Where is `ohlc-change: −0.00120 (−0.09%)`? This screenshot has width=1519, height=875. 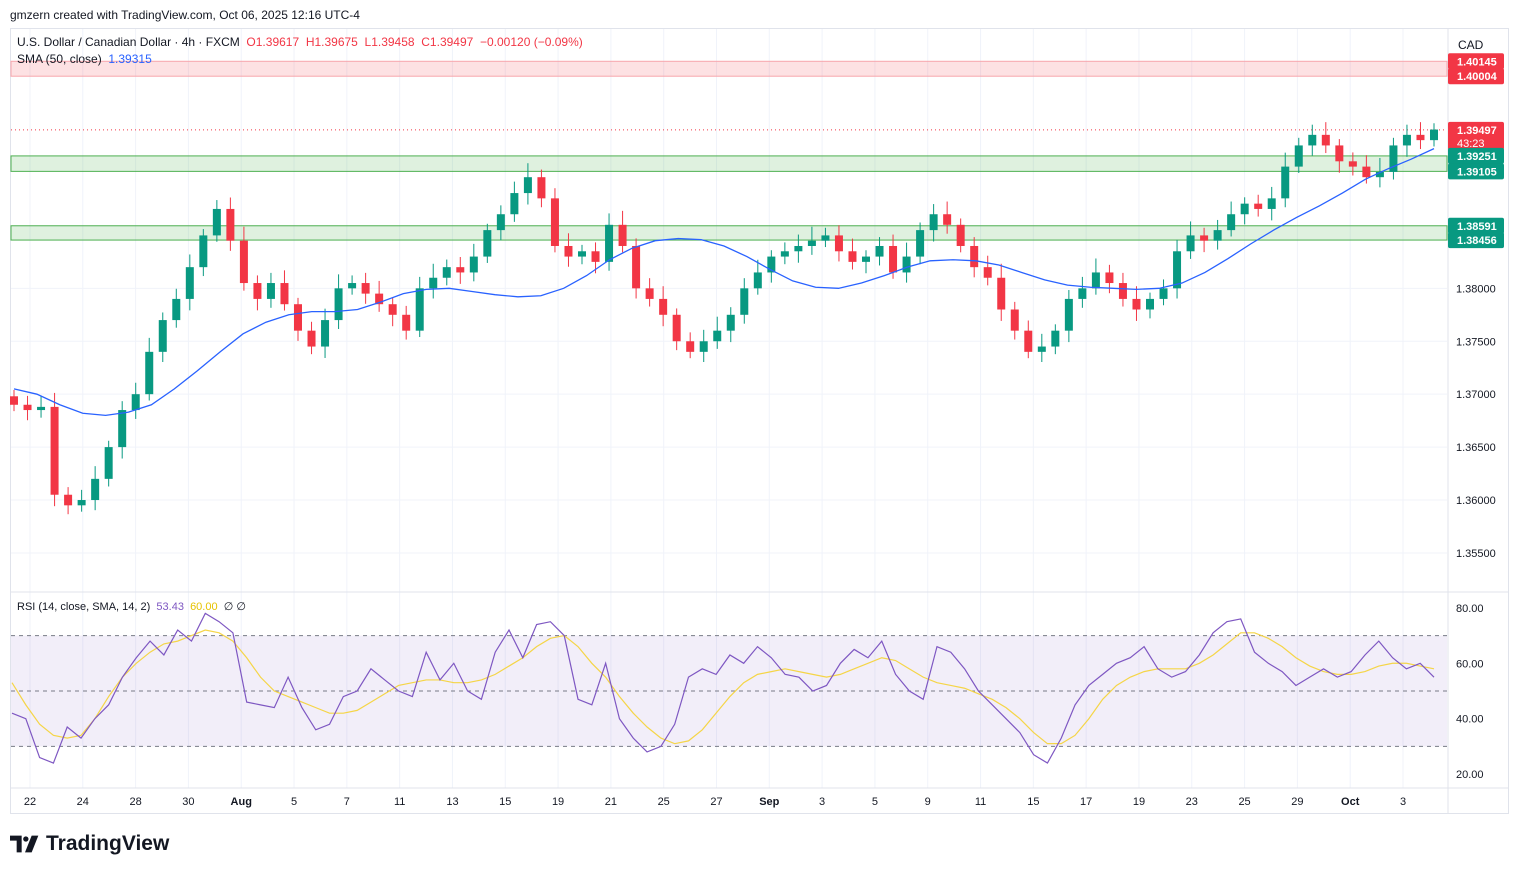
ohlc-change: −0.00120 (−0.09%) is located at coordinates (531, 42).